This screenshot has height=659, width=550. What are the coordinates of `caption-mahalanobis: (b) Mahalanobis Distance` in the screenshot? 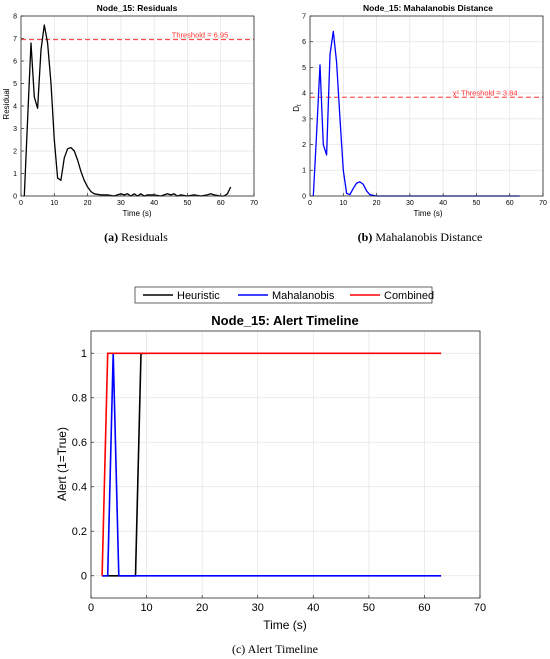 It's located at (420, 237).